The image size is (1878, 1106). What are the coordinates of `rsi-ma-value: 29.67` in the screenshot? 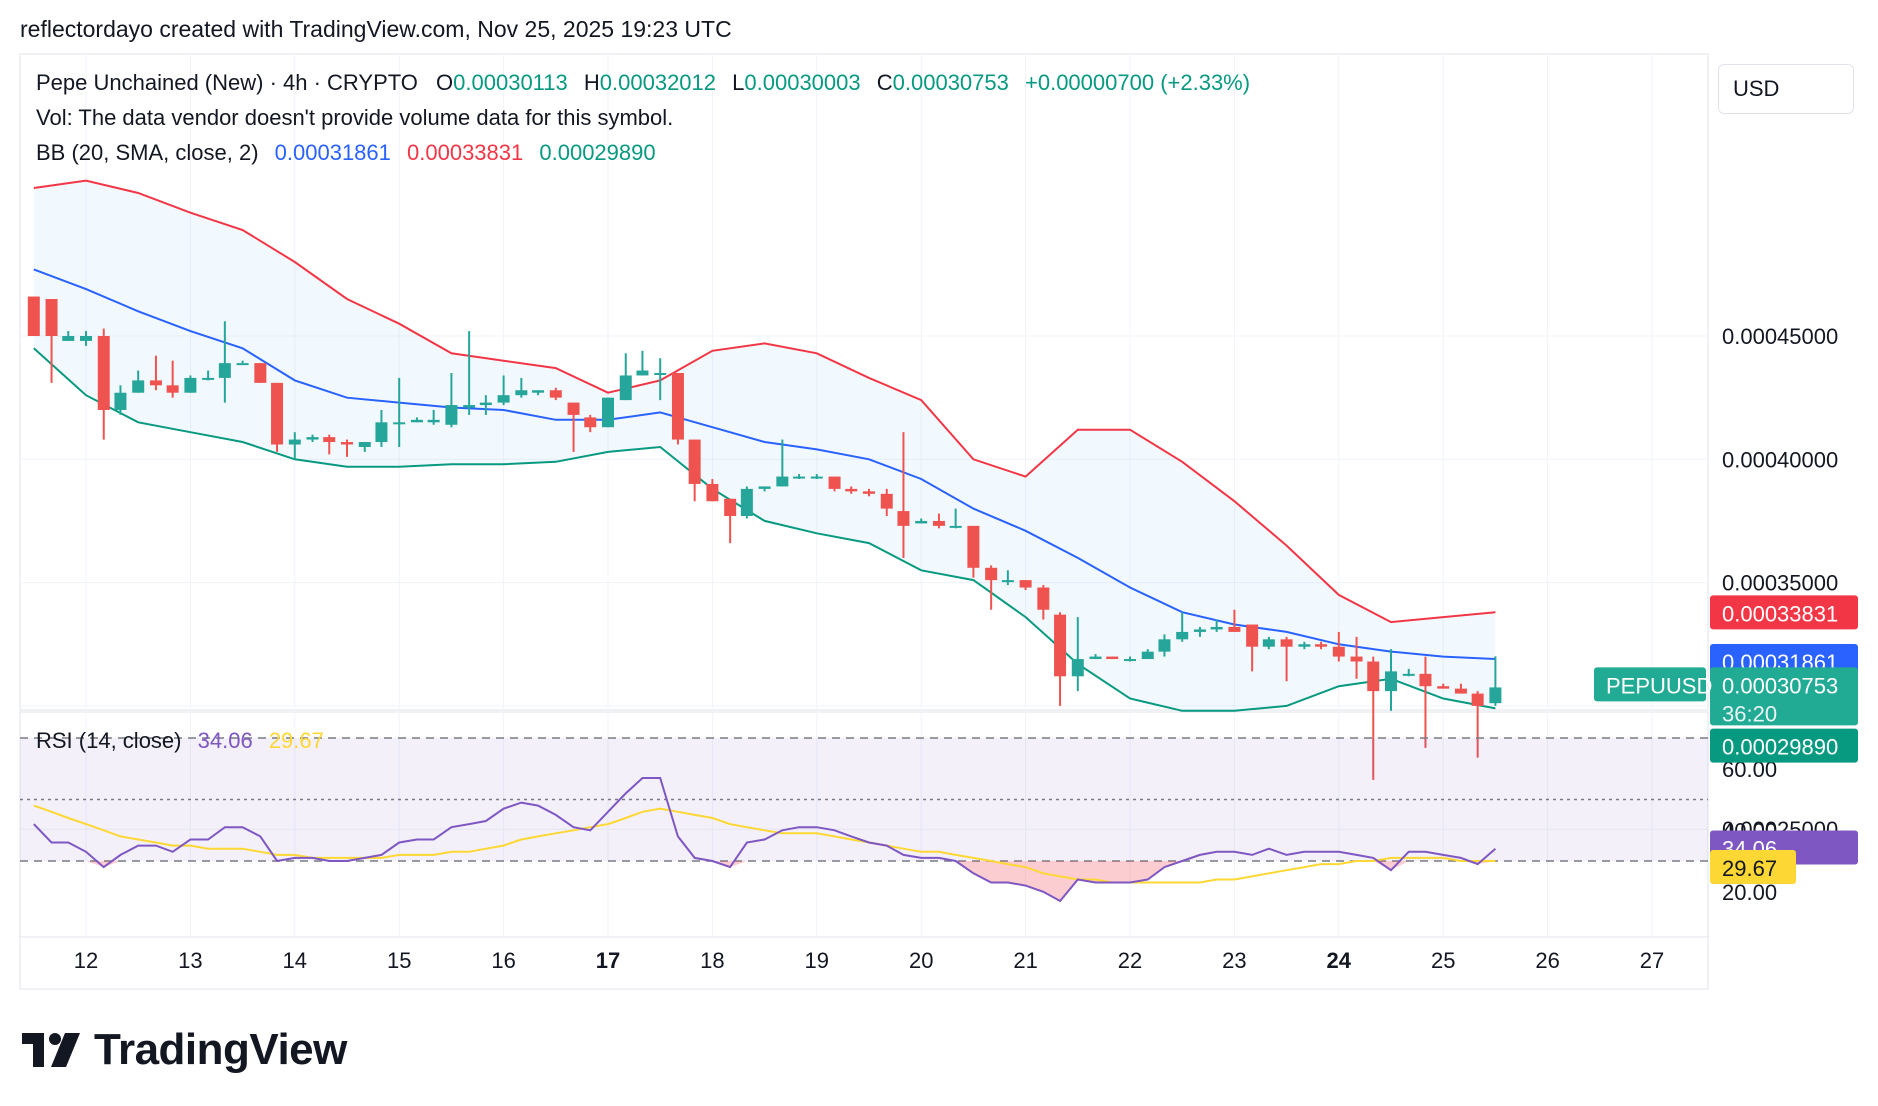 It's located at (296, 740).